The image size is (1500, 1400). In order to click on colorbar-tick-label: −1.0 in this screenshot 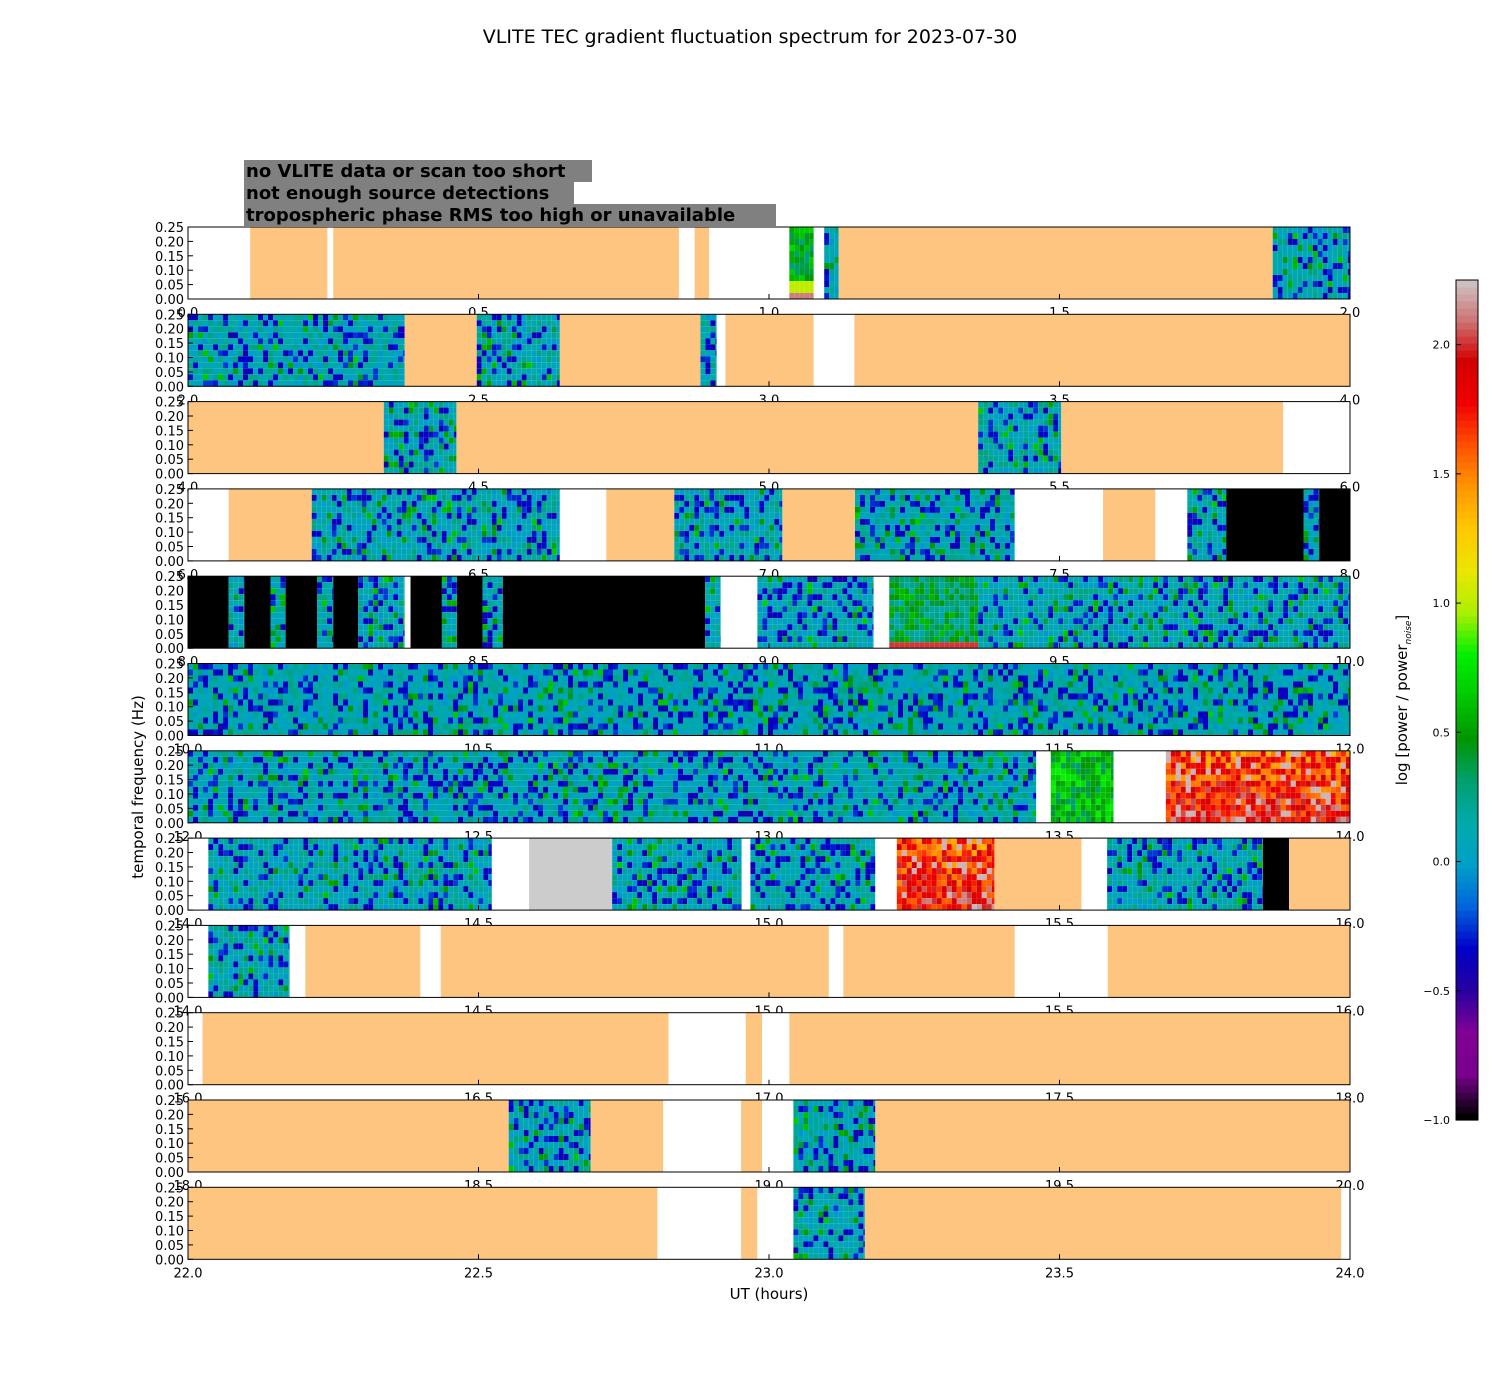, I will do `click(1436, 1120)`.